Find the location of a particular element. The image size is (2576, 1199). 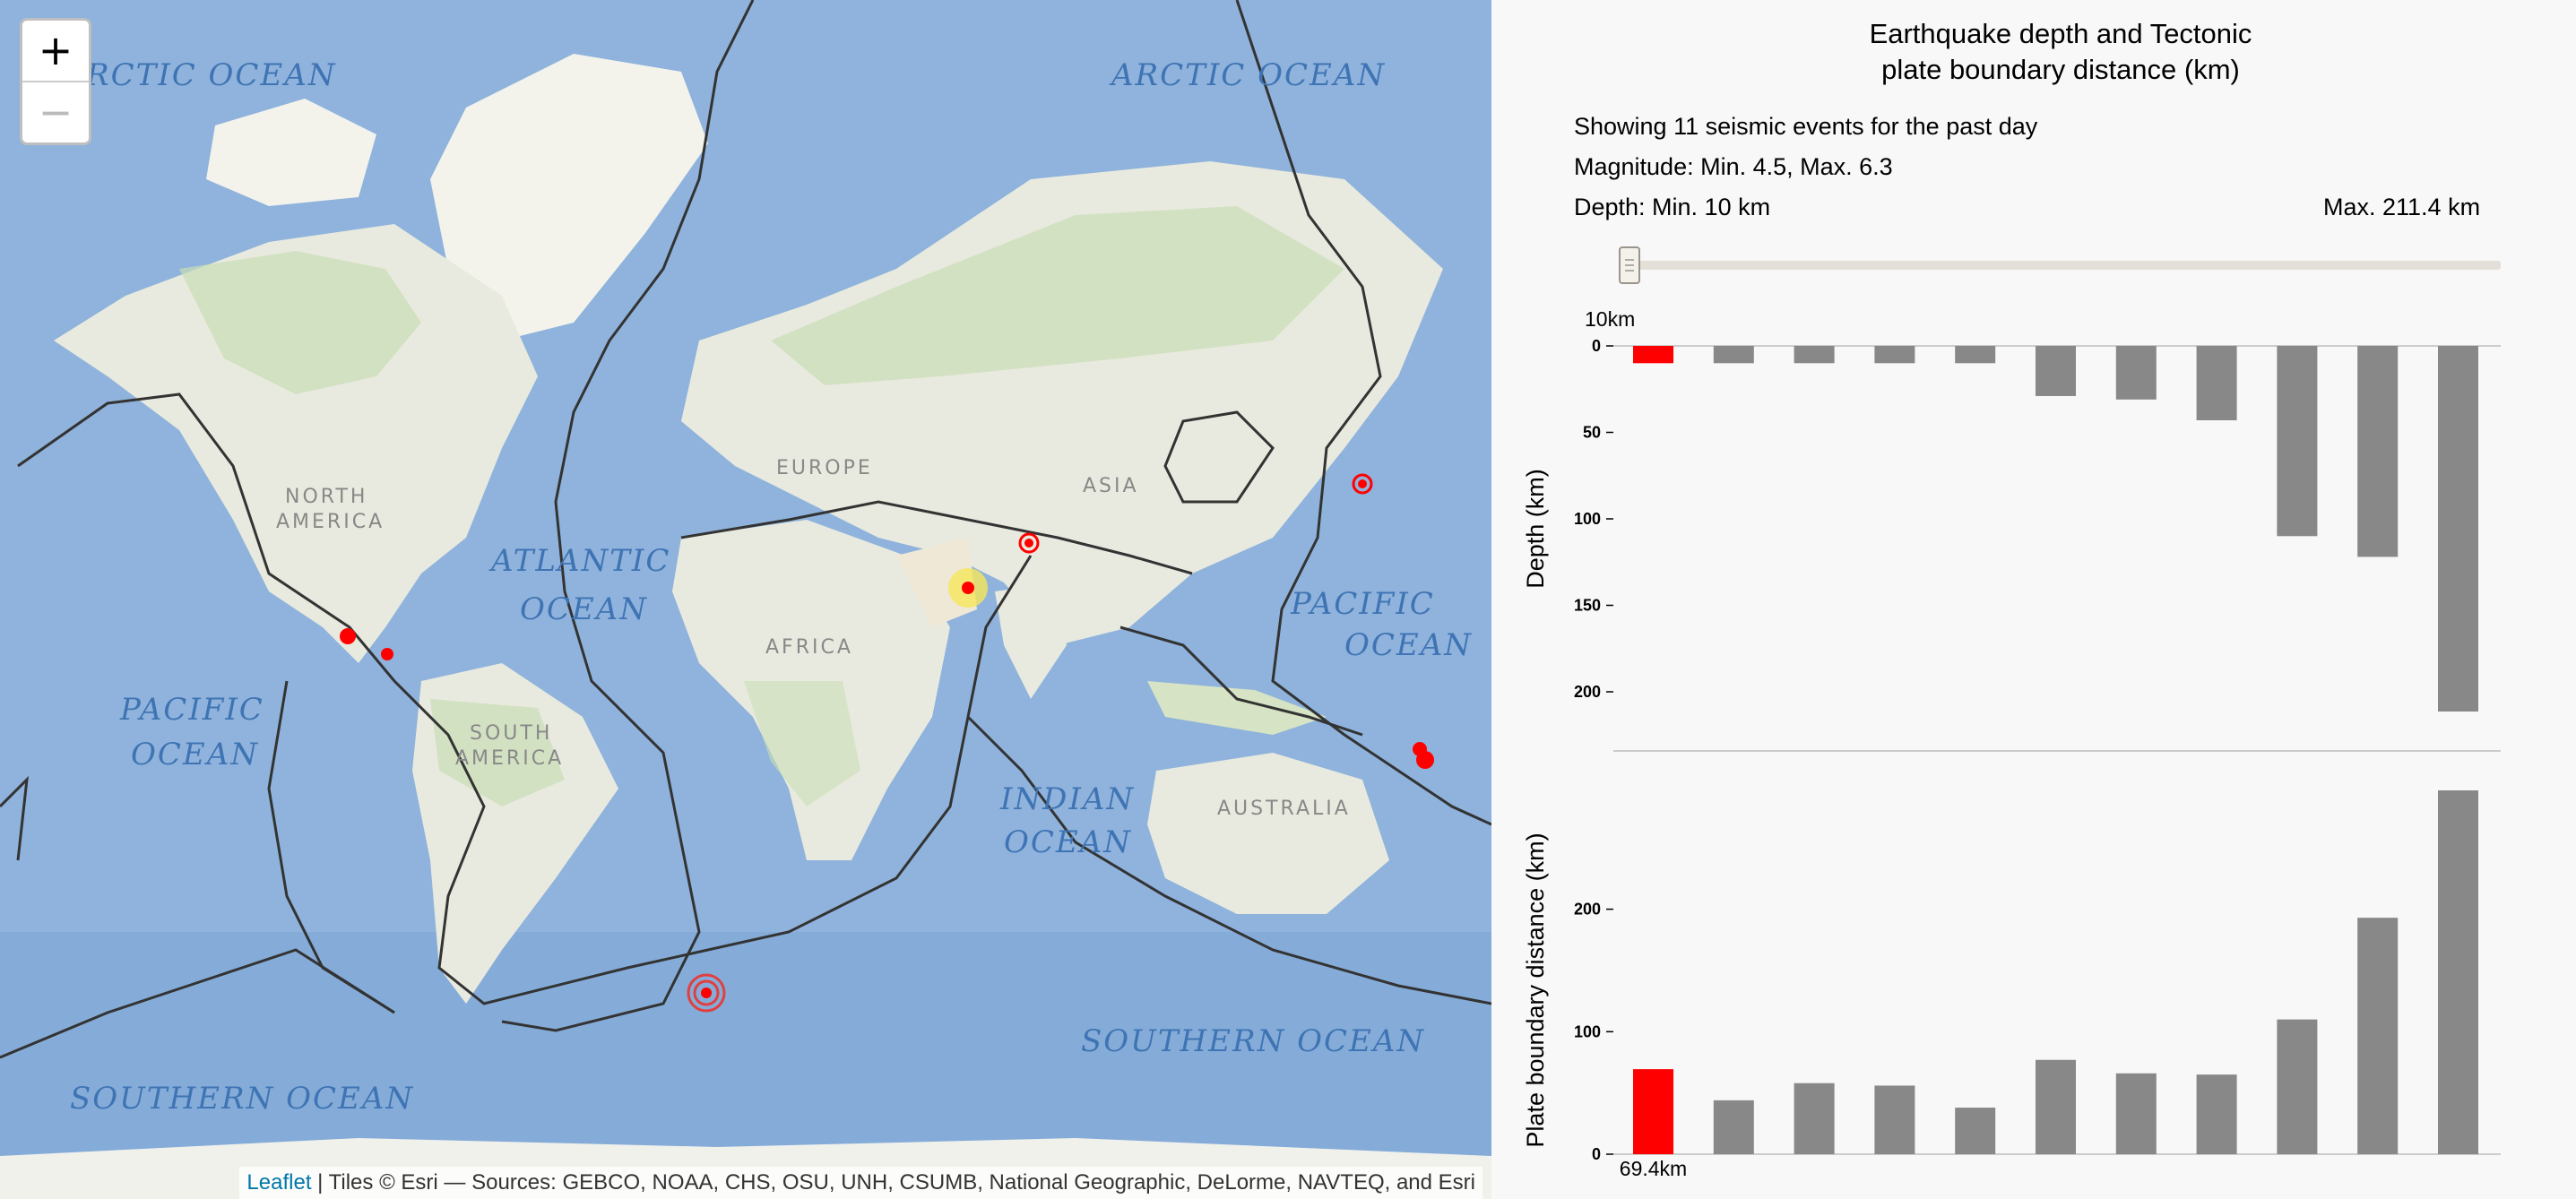

continent-label: AFRICA is located at coordinates (809, 647).